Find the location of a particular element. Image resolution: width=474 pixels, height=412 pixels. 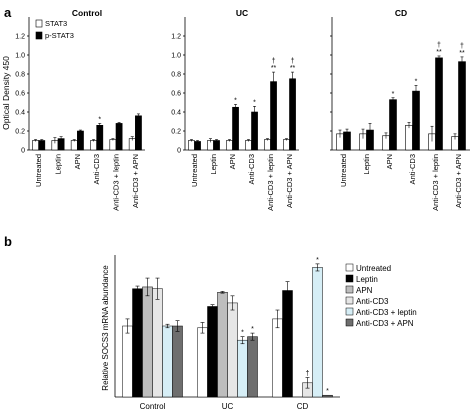

legend-label: STAT3 is located at coordinates (56, 23).